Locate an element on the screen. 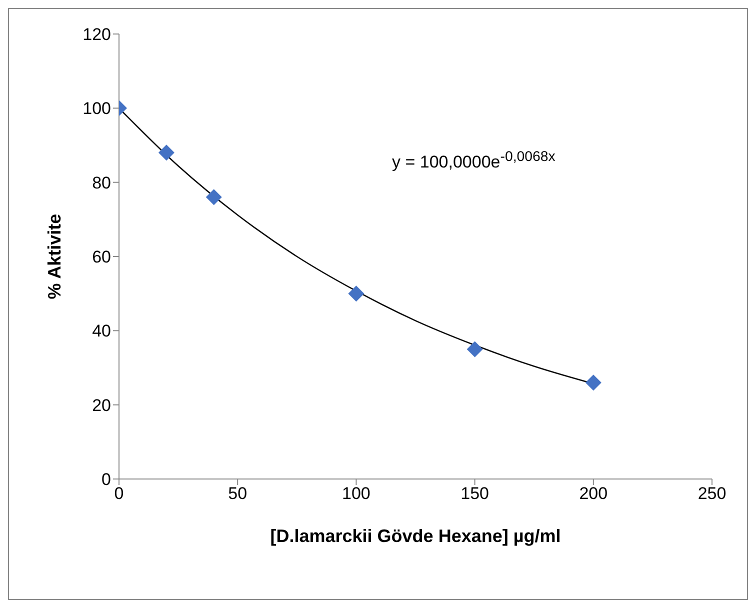  y-axis-title: % Aktivite is located at coordinates (54, 257).